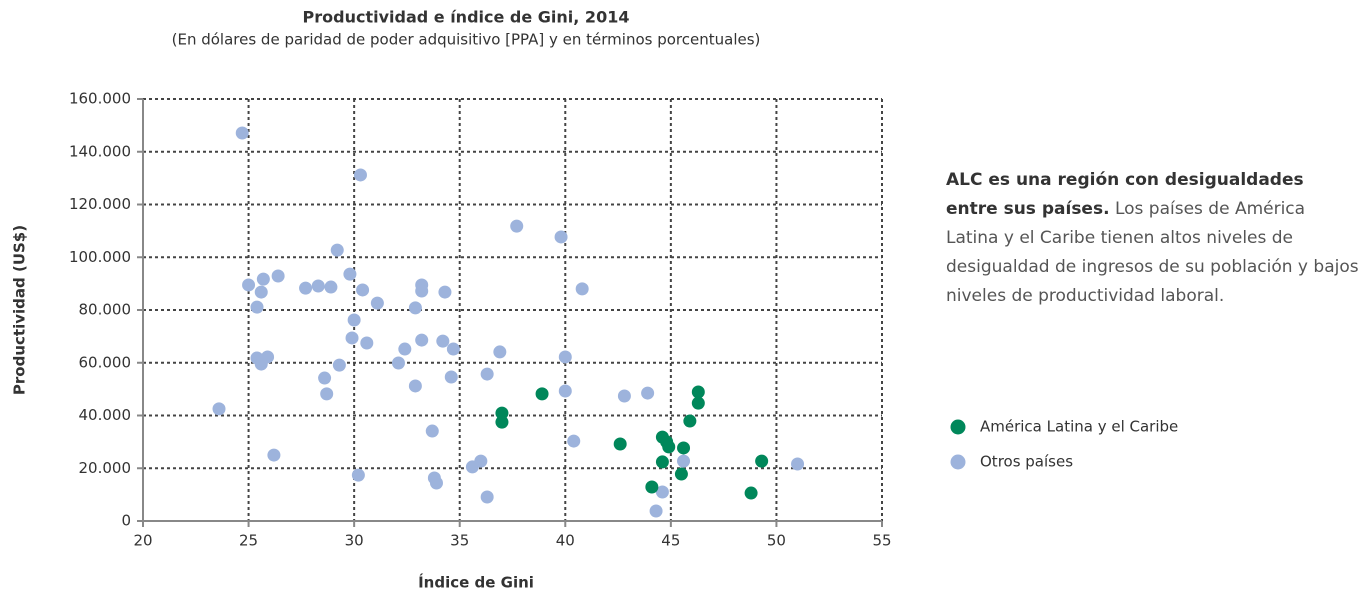 The image size is (1371, 591). Describe the element at coordinates (142, 541) in the screenshot. I see `x-tick-label: 20` at that location.